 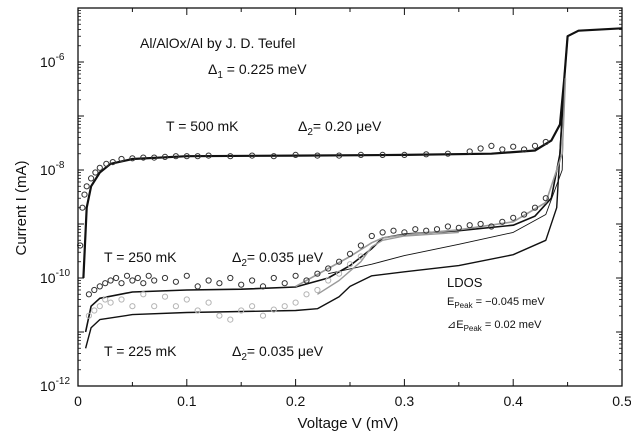 What do you see at coordinates (494, 326) in the screenshot?
I see `ldos-delta-epeak: ⊿EPeak = 0.02 meV` at bounding box center [494, 326].